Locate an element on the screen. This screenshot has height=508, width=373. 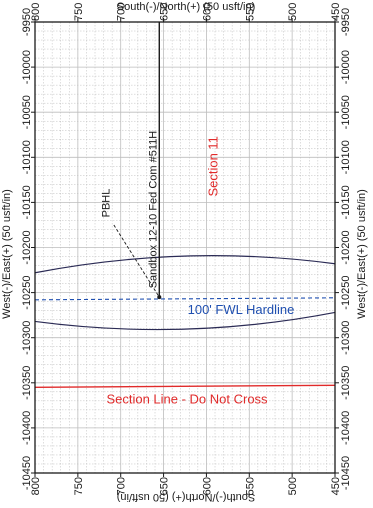
right-tick-label: -10150 is located at coordinates (346, 202).